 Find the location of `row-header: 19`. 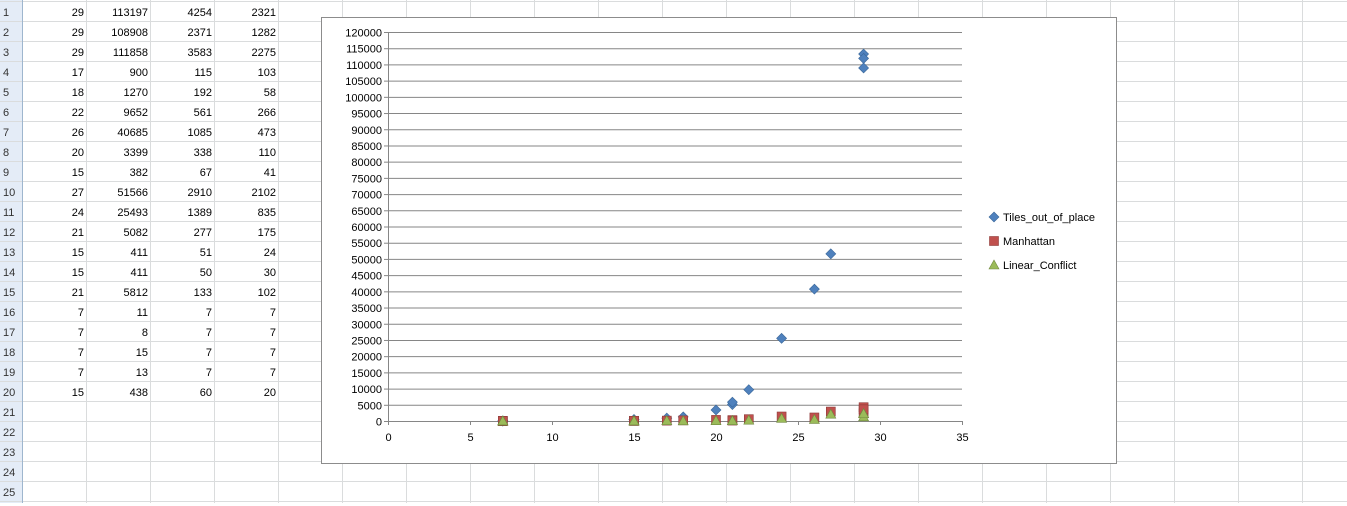

row-header: 19 is located at coordinates (9, 373).